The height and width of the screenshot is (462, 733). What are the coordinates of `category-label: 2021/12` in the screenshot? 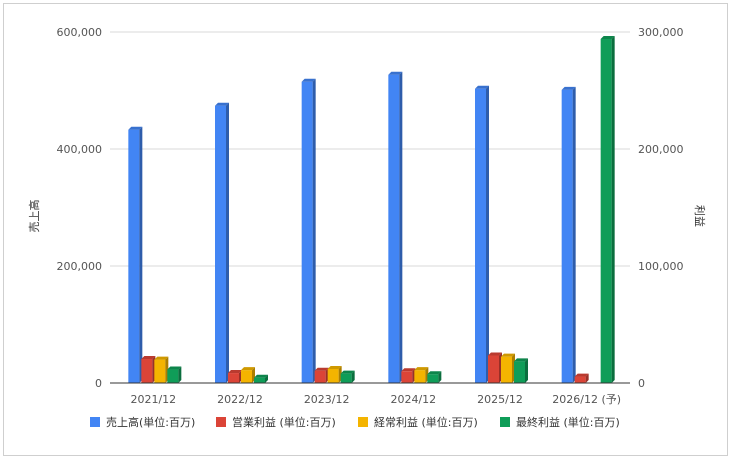 It's located at (153, 399).